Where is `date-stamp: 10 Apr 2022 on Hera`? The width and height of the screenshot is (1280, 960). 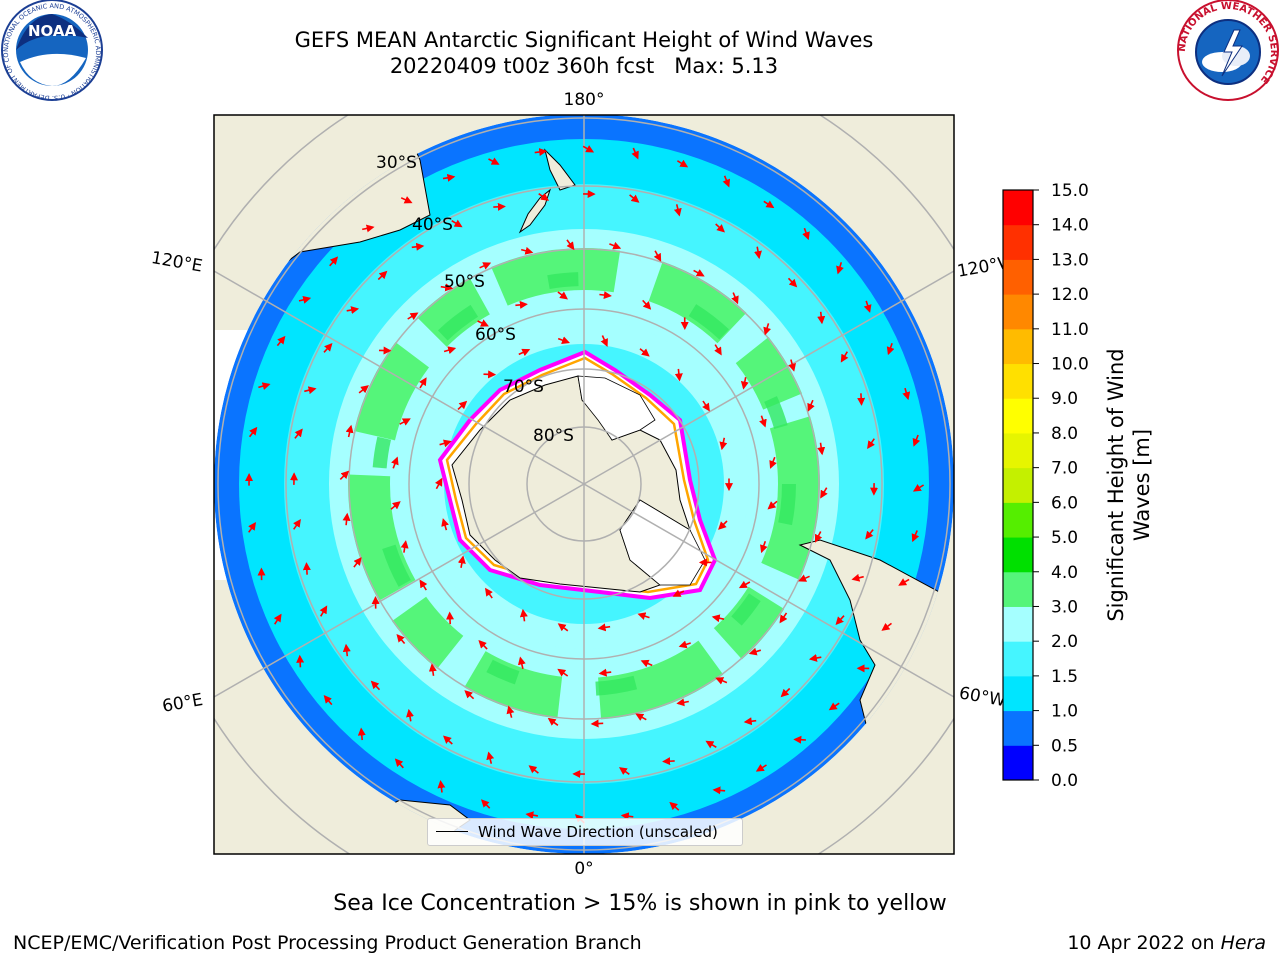 date-stamp: 10 Apr 2022 on Hera is located at coordinates (1166, 943).